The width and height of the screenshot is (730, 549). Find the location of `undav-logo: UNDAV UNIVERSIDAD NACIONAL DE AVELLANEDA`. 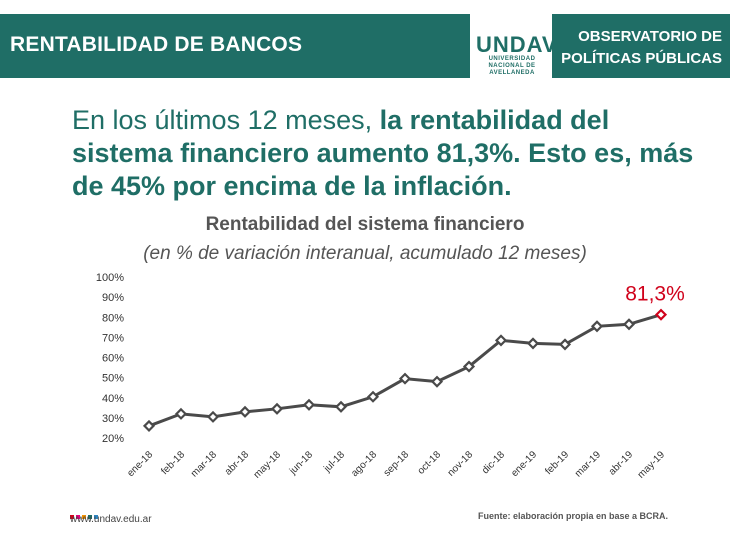

undav-logo: UNDAV UNIVERSIDAD NACIONAL DE AVELLANEDA is located at coordinates (517, 48).